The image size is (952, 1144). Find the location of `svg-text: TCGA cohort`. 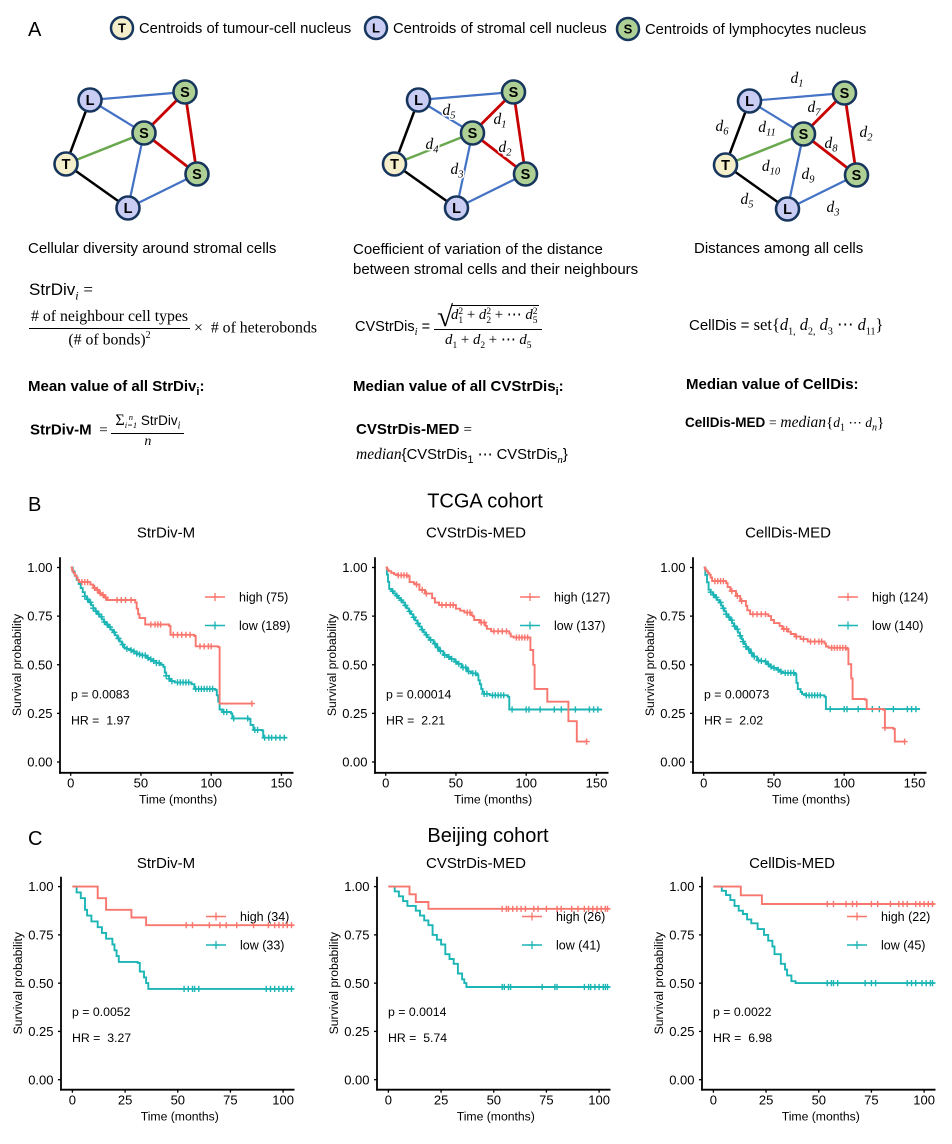

svg-text: TCGA cohort is located at coordinates (485, 502).